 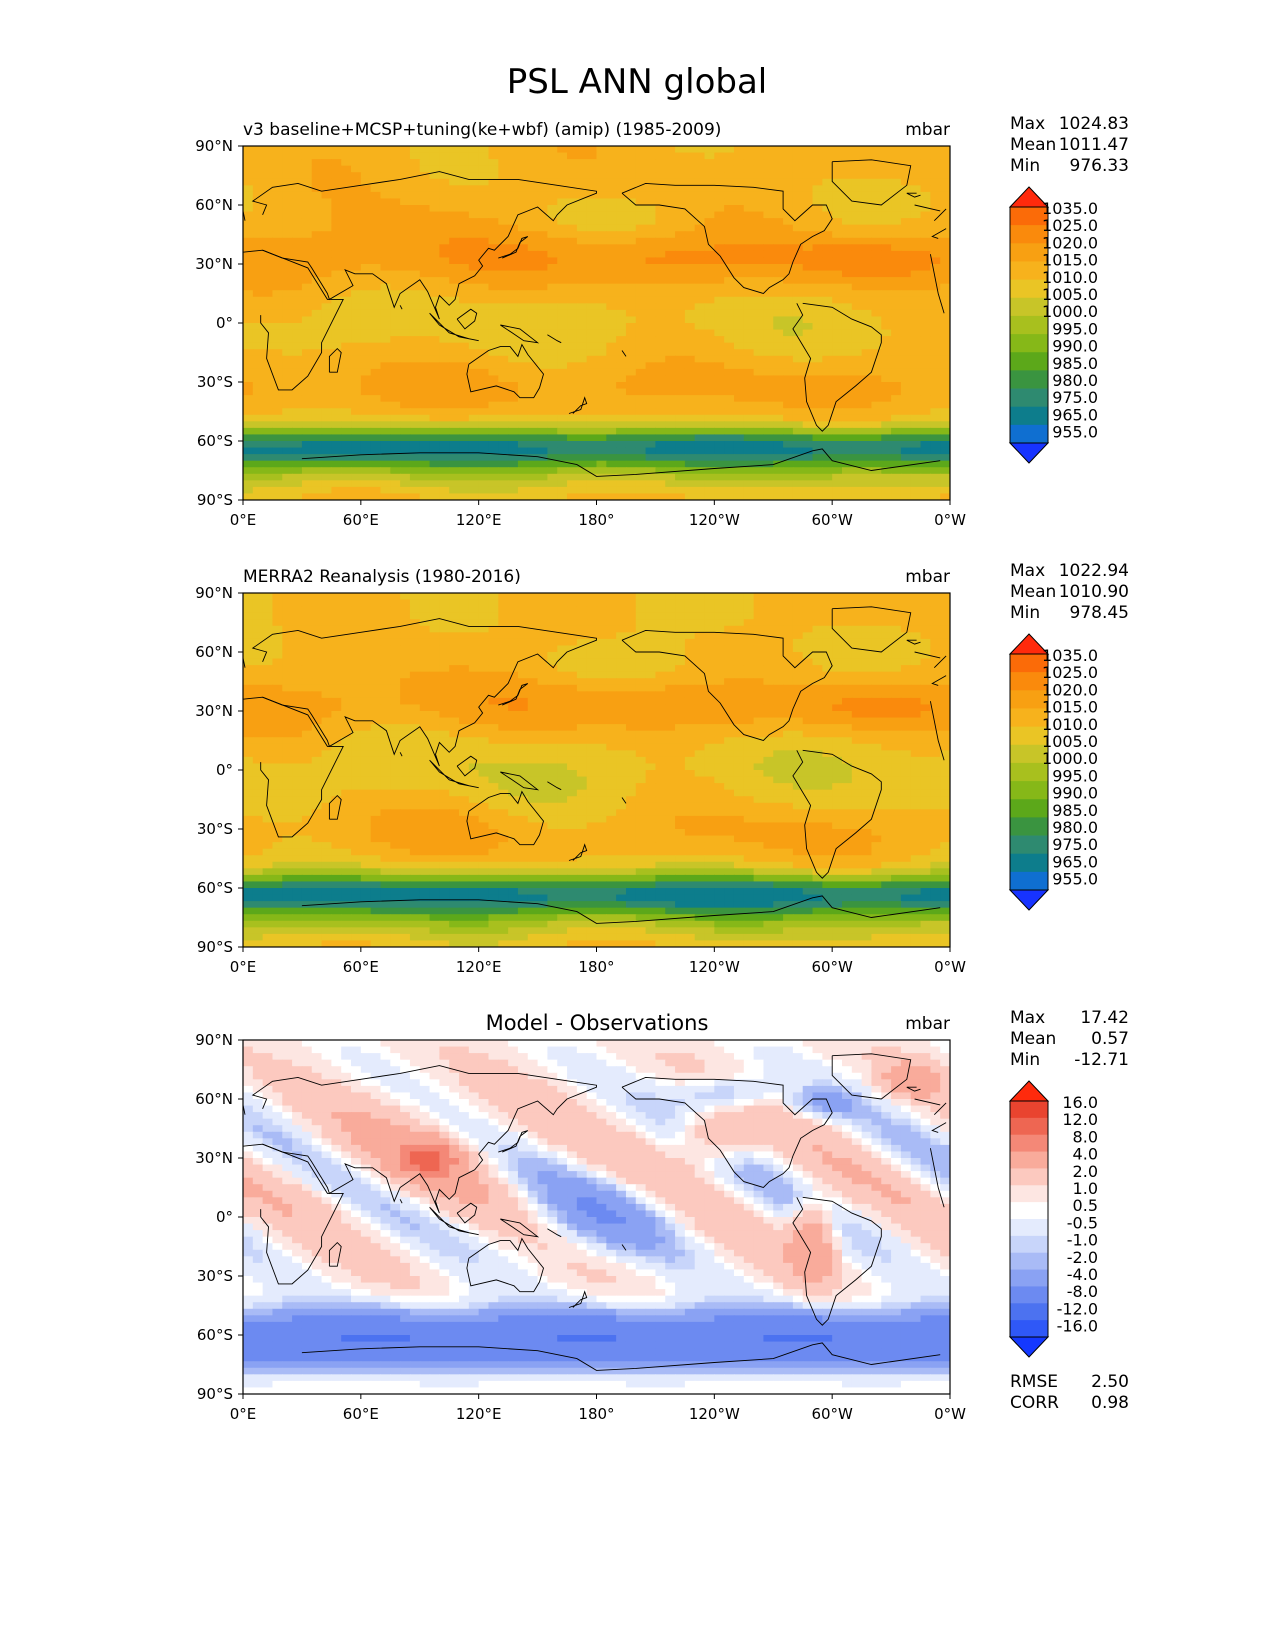 What do you see at coordinates (1029, 252) in the screenshot?
I see `colorbar-segment` at bounding box center [1029, 252].